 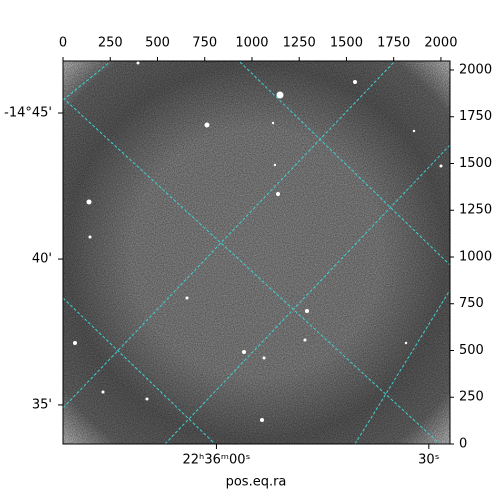 I want to click on y-tick-label: 250, so click(x=471, y=397).